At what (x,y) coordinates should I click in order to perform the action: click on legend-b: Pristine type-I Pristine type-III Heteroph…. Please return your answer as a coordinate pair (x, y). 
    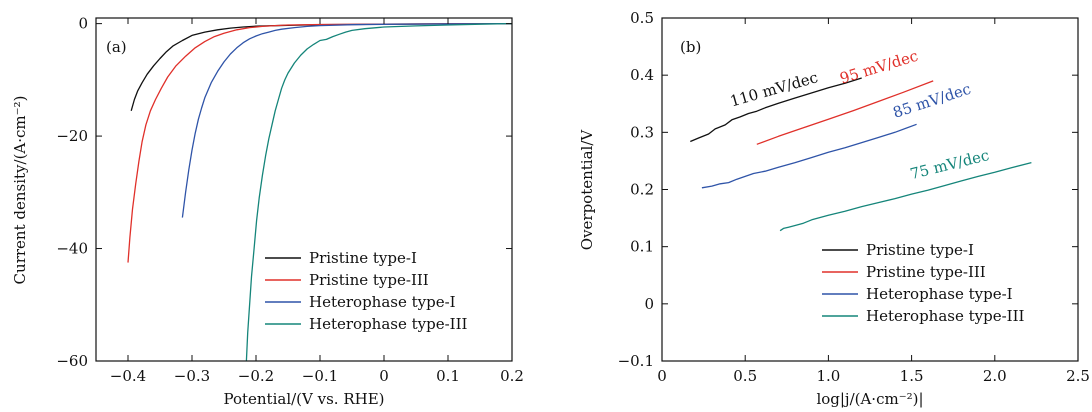
    Looking at the image, I should click on (923, 283).